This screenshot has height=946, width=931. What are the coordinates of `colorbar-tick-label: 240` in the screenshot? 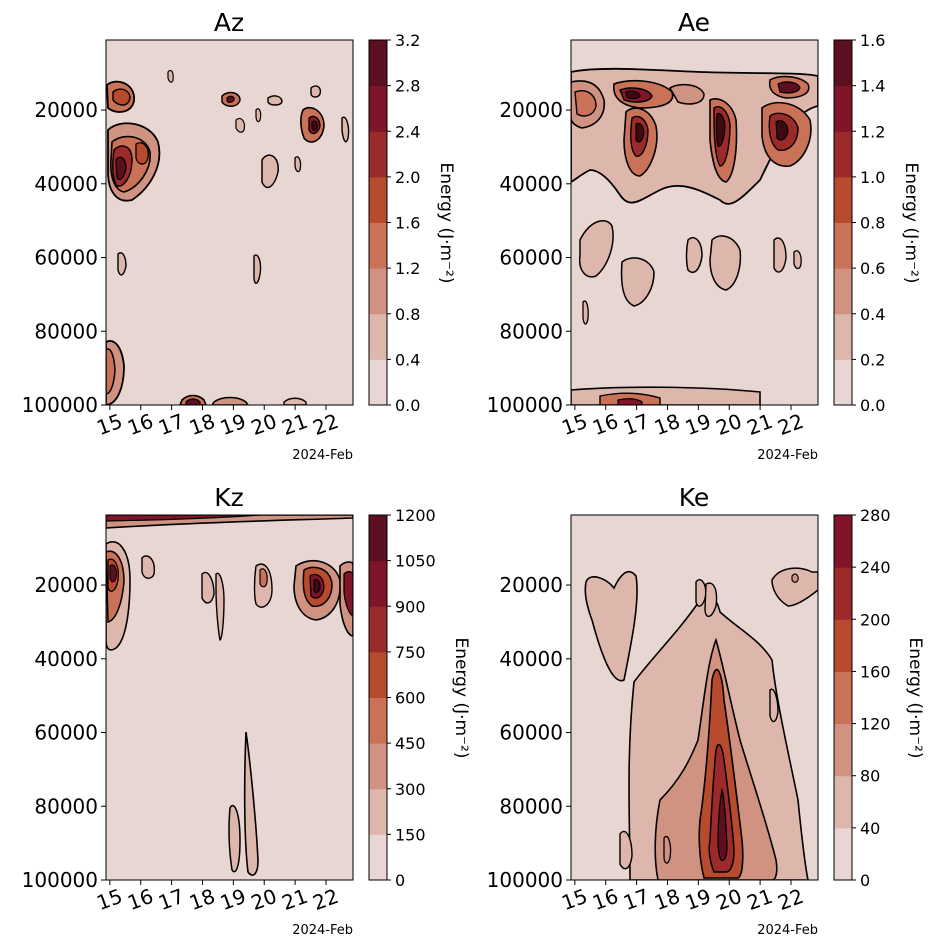 It's located at (875, 567).